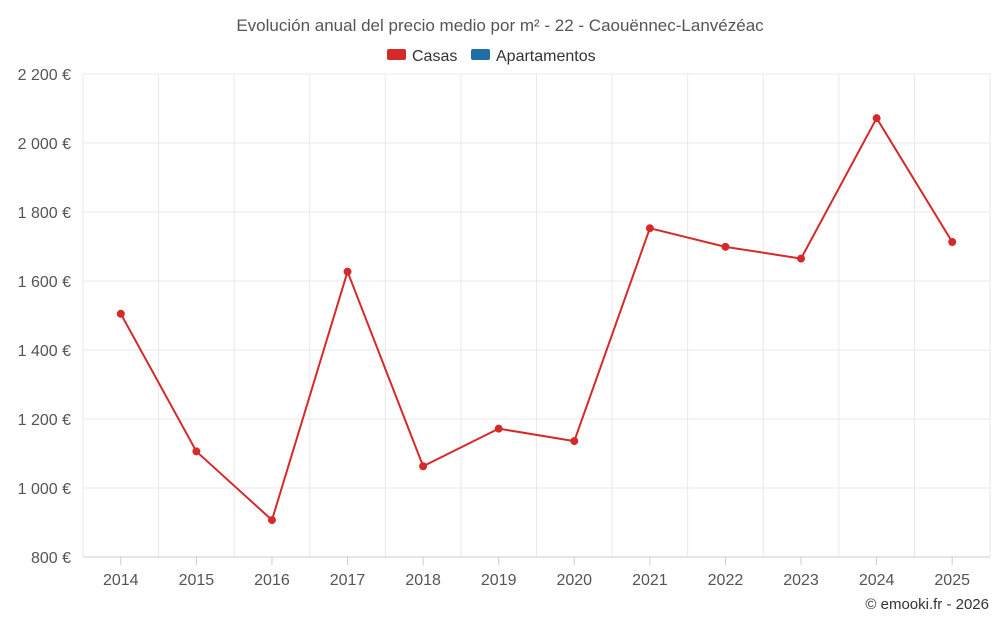 The image size is (1000, 625). What do you see at coordinates (44, 213) in the screenshot?
I see `y-tick-label: 1 800 €` at bounding box center [44, 213].